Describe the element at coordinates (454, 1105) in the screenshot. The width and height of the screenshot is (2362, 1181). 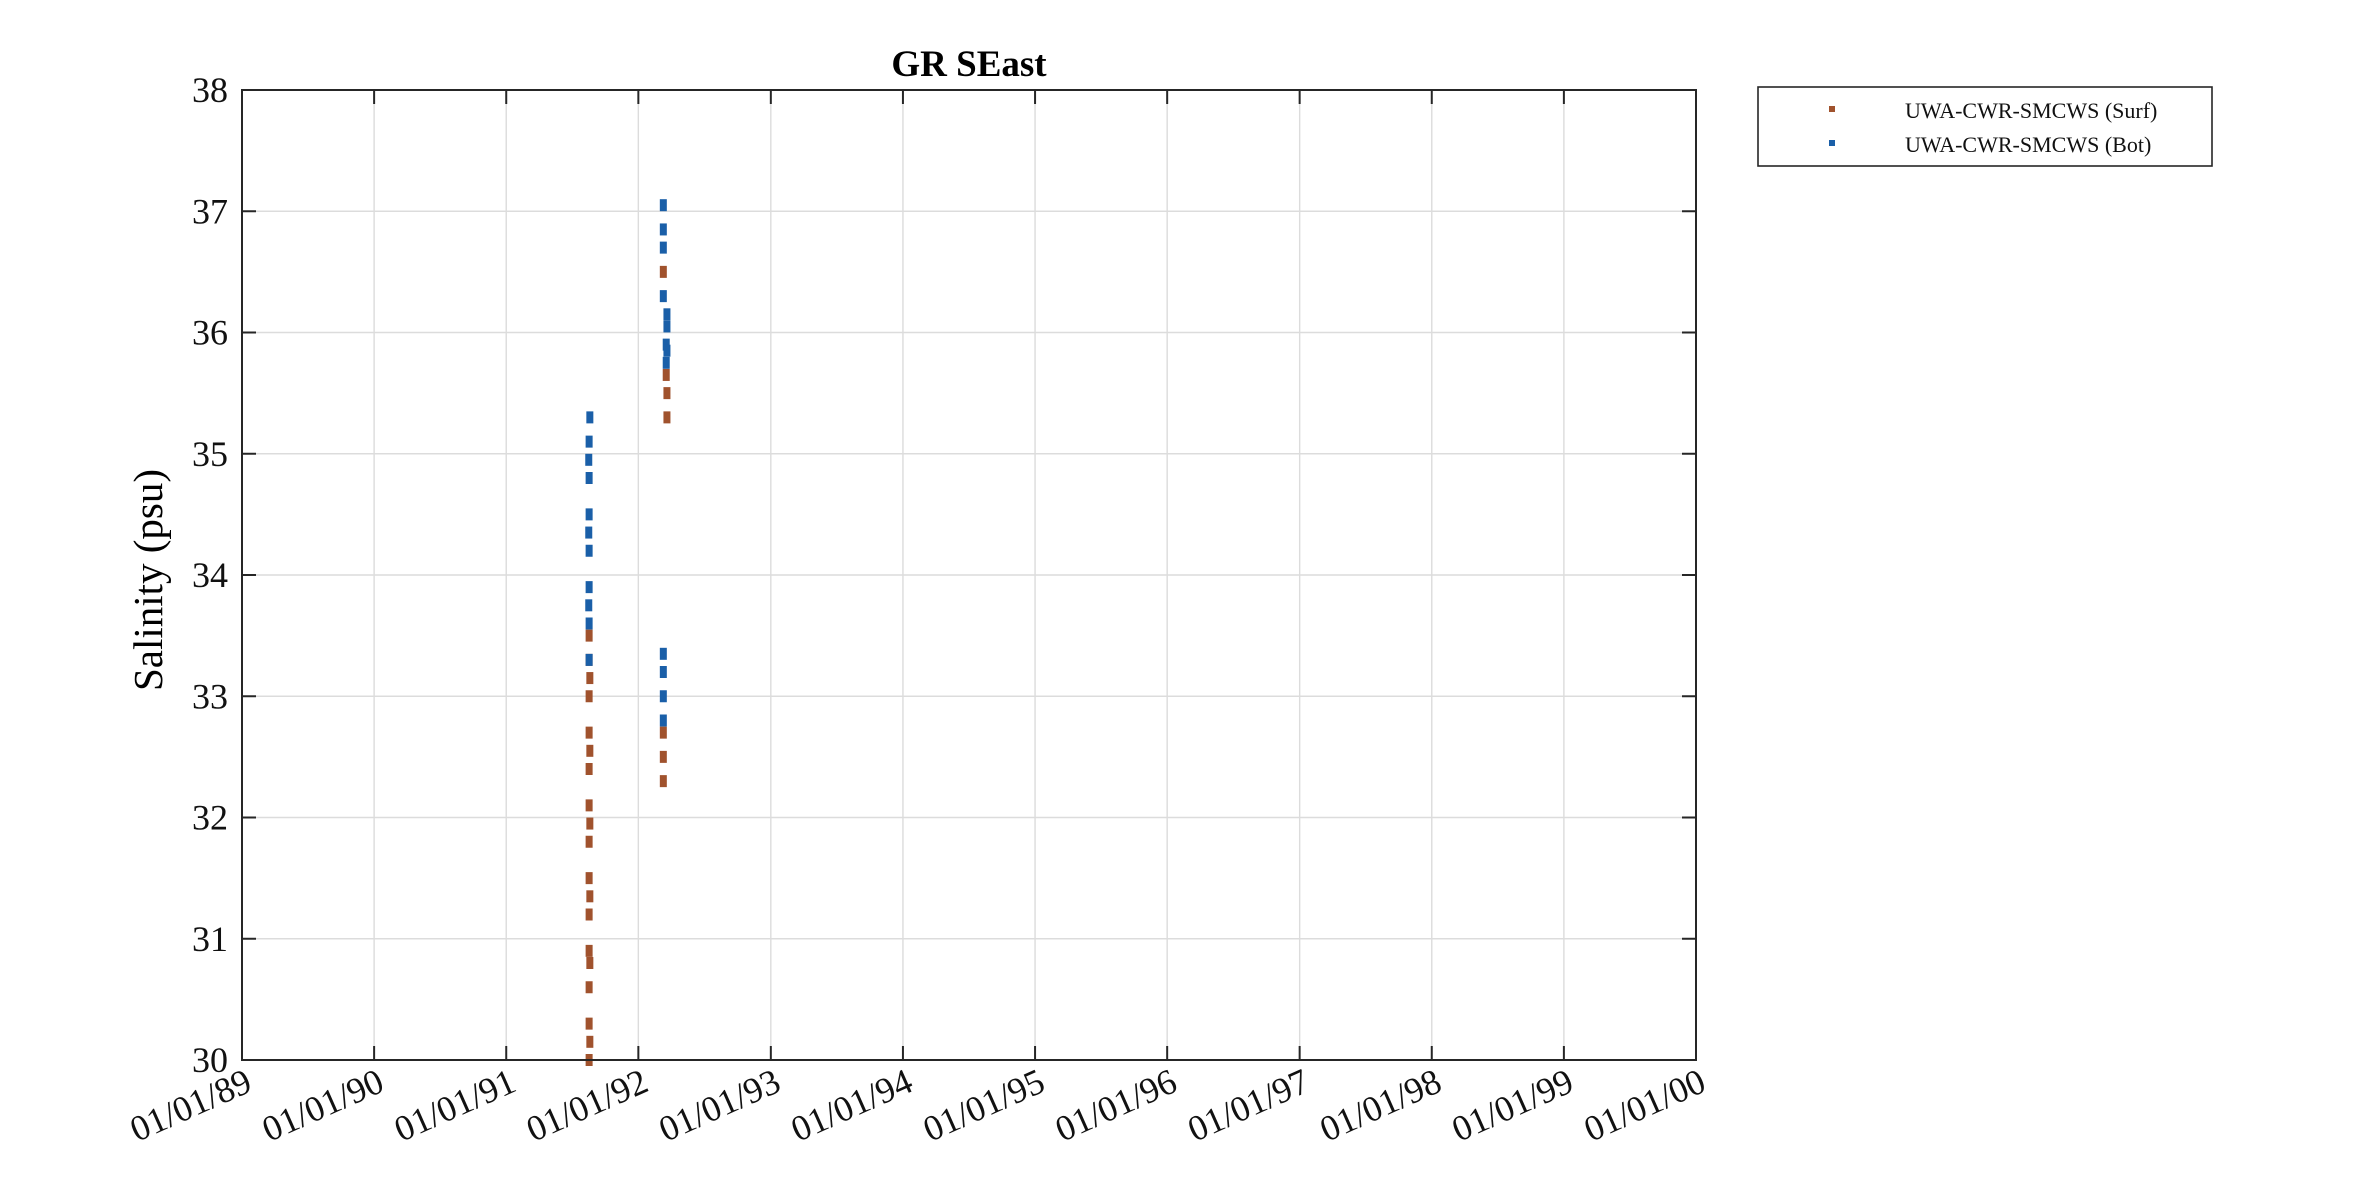
I see `x-tick-label: 01/01/91` at that location.